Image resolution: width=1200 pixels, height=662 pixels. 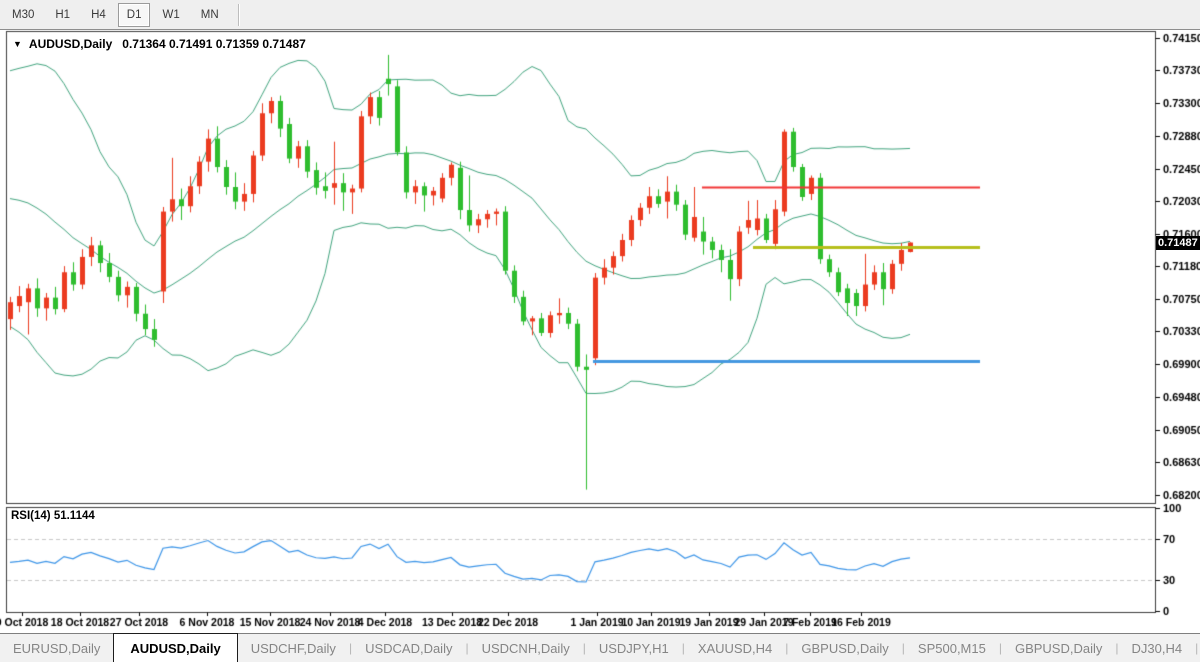 What do you see at coordinates (63, 14) in the screenshot?
I see `timeframe-button-h1: H1` at bounding box center [63, 14].